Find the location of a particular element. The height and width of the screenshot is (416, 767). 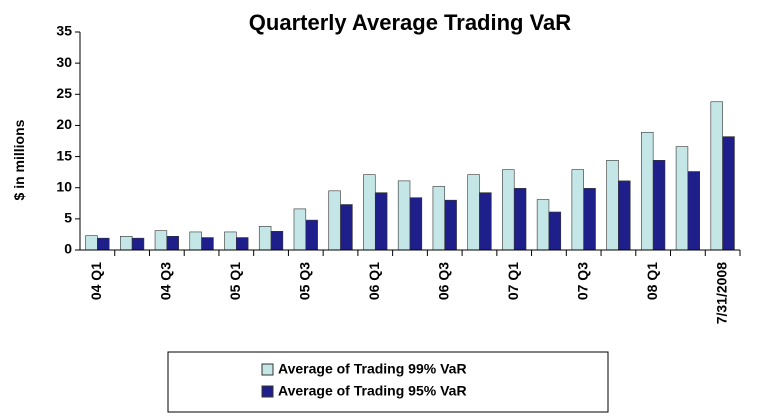

y-tick-label: 5 is located at coordinates (68, 218).